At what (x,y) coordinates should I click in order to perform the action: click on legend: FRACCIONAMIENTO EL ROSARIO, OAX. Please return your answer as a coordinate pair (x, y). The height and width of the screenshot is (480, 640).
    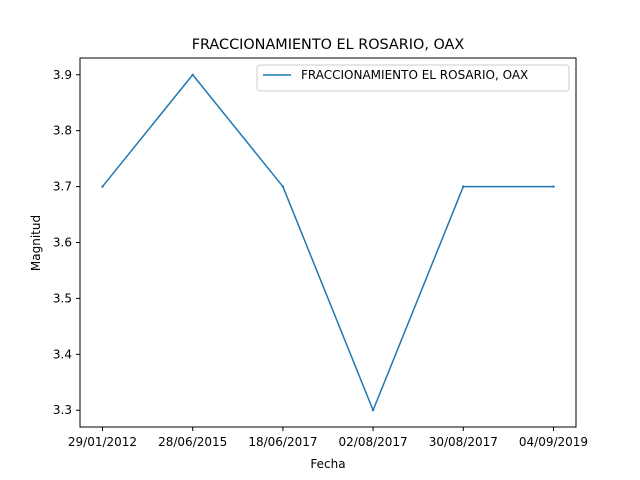
    Looking at the image, I should click on (413, 78).